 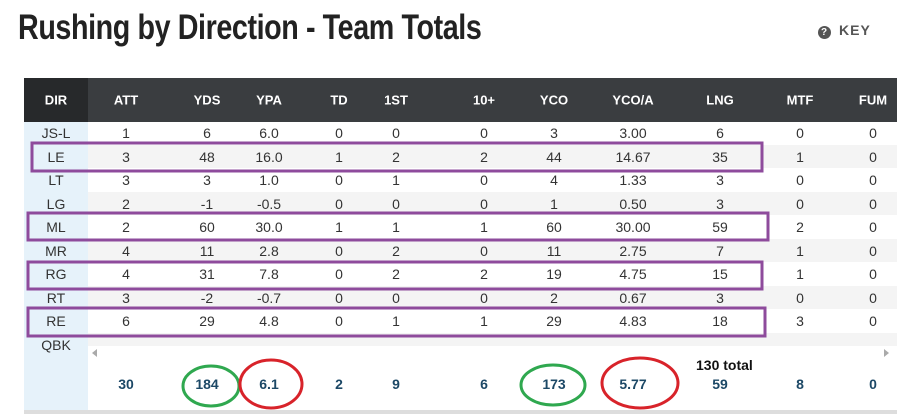 What do you see at coordinates (339, 100) in the screenshot?
I see `column-header: TD` at bounding box center [339, 100].